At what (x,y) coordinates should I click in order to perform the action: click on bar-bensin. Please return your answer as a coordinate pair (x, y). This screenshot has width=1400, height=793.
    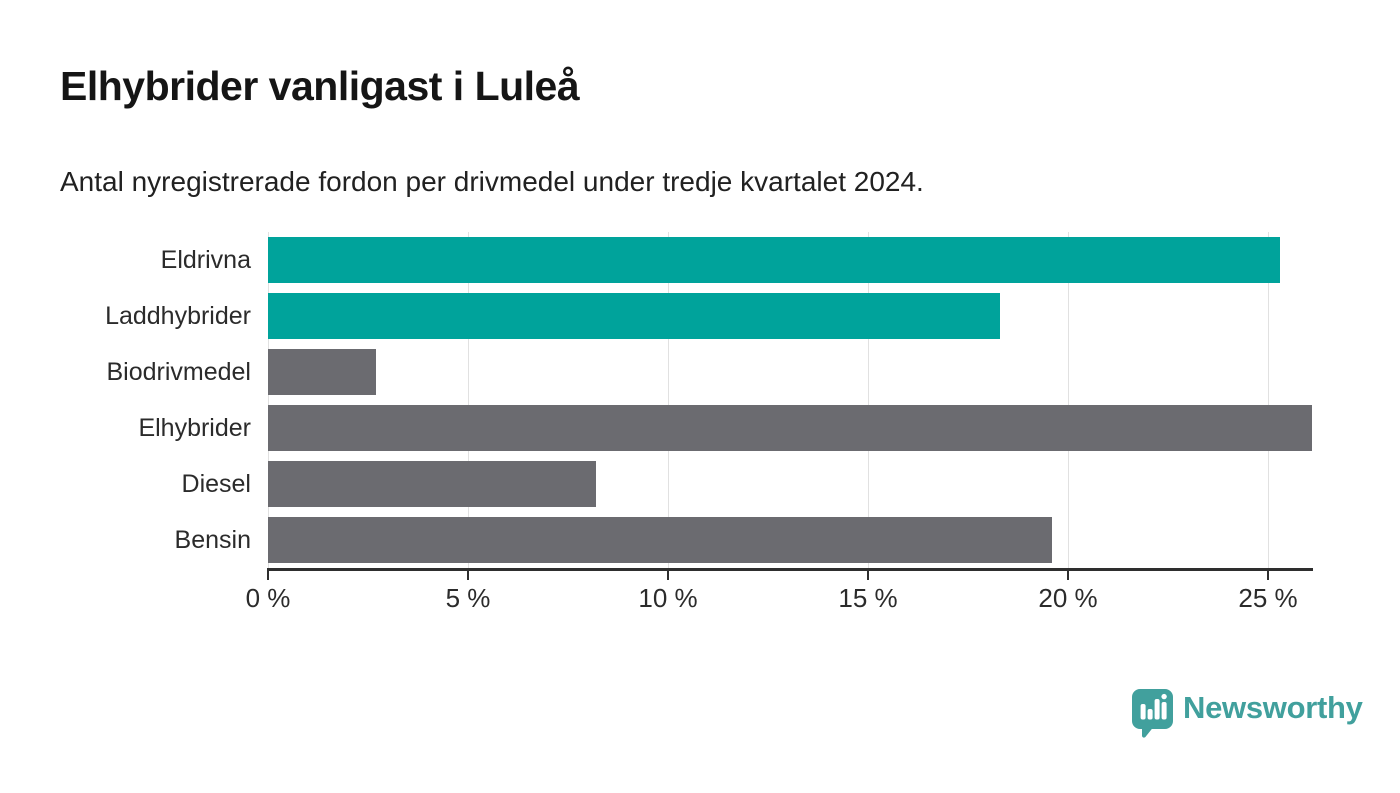
    Looking at the image, I should click on (660, 540).